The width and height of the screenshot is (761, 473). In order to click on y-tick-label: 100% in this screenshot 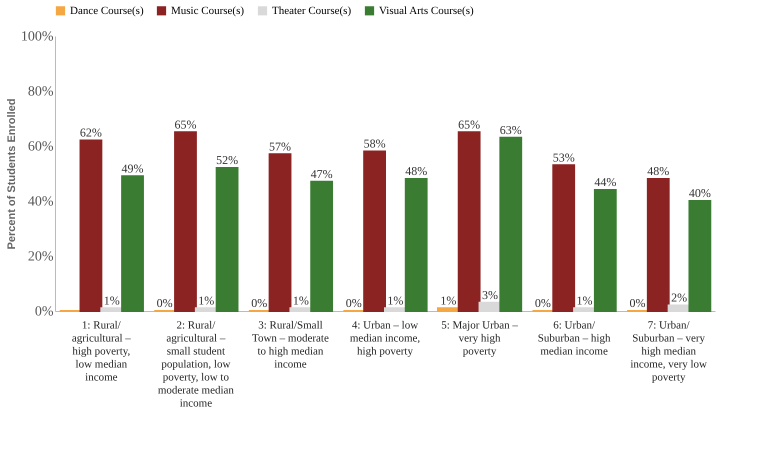, I will do `click(37, 37)`.